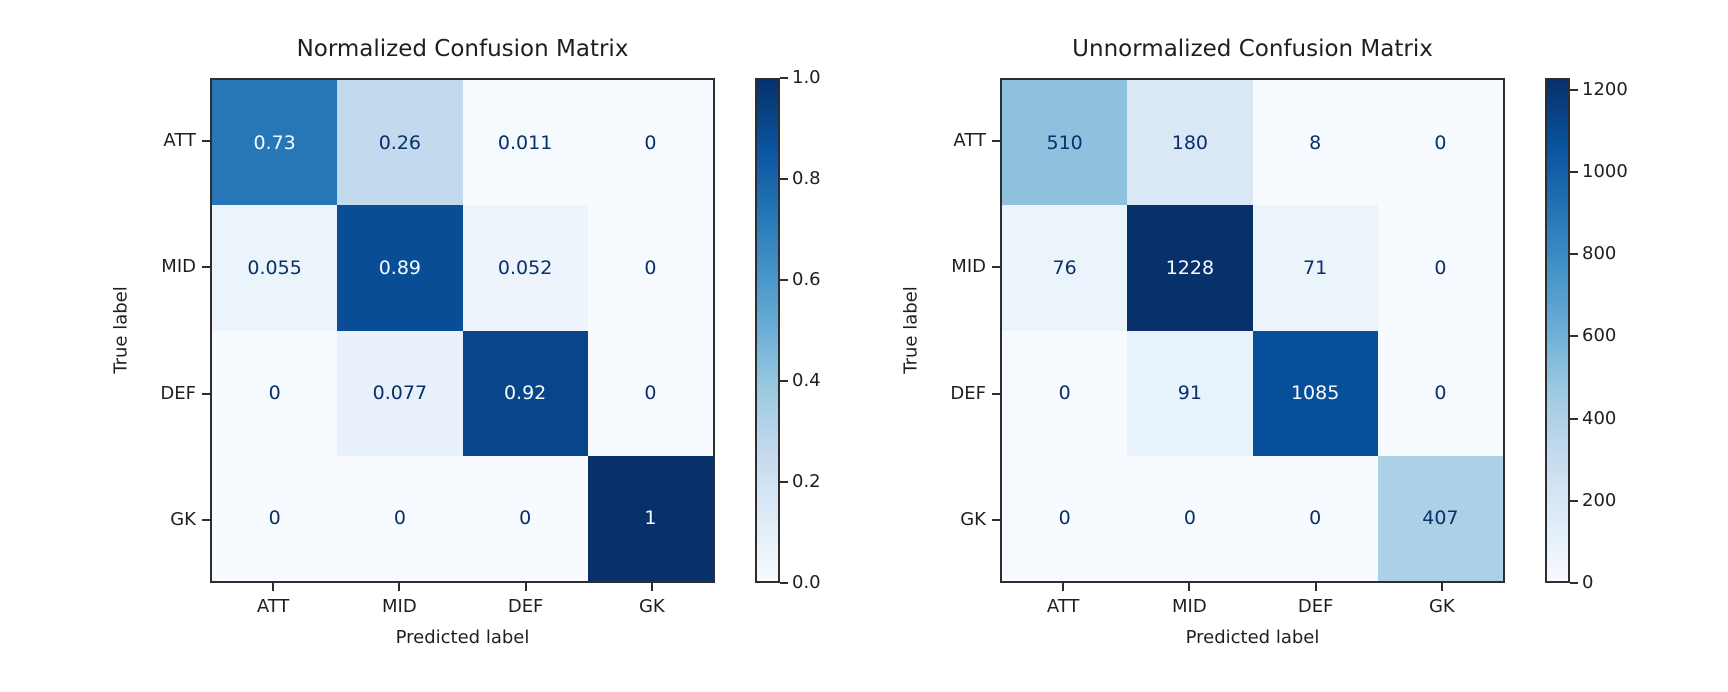 The width and height of the screenshot is (1728, 692). Describe the element at coordinates (275, 143) in the screenshot. I see `matrix-cell: 0.73` at that location.